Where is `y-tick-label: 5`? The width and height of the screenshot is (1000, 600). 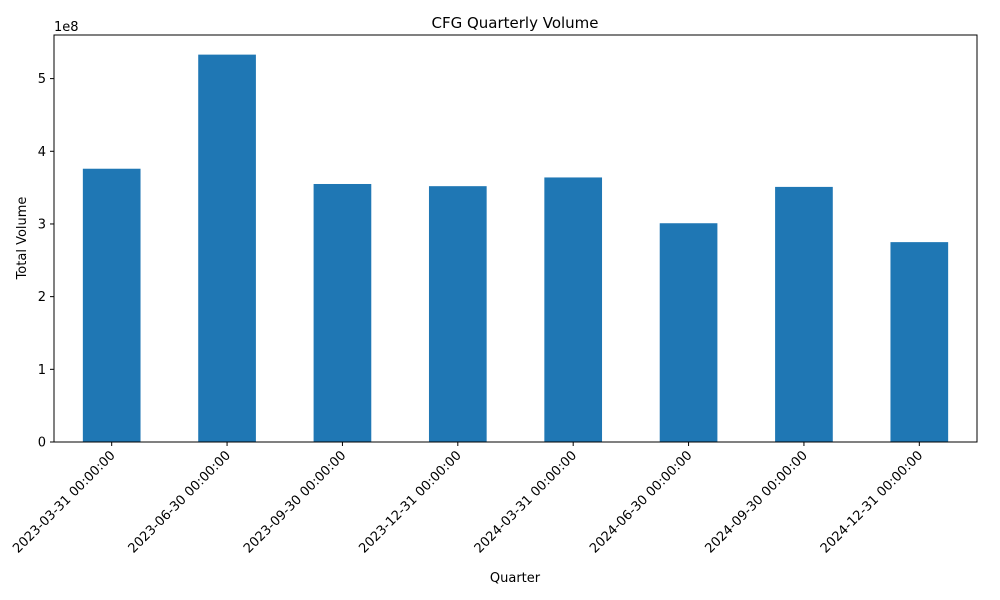
y-tick-label: 5 is located at coordinates (42, 79).